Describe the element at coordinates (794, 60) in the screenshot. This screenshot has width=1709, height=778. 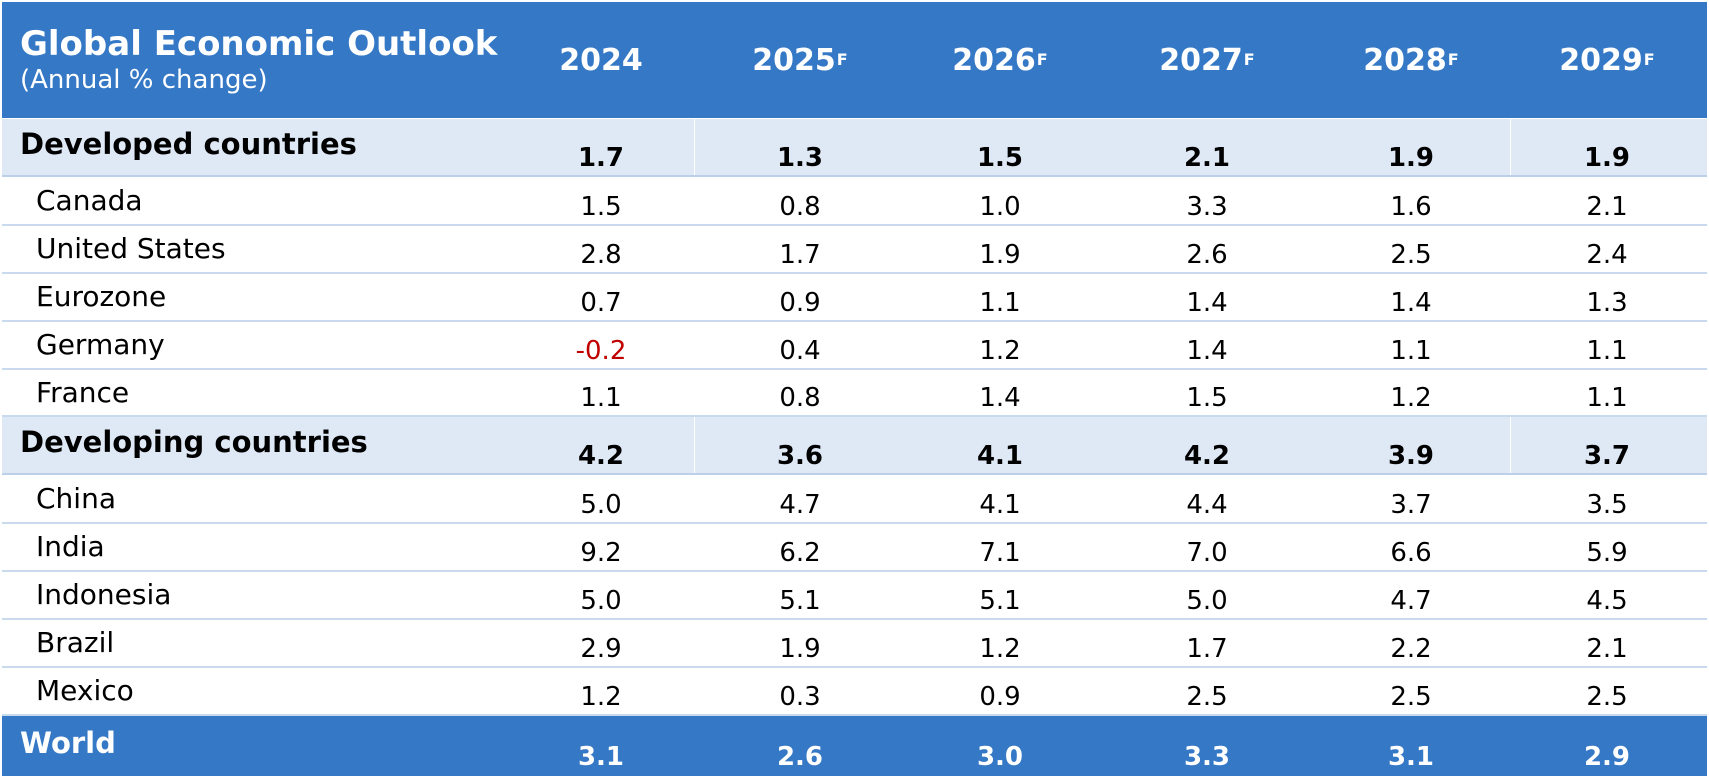
I see `column-year: 2025` at that location.